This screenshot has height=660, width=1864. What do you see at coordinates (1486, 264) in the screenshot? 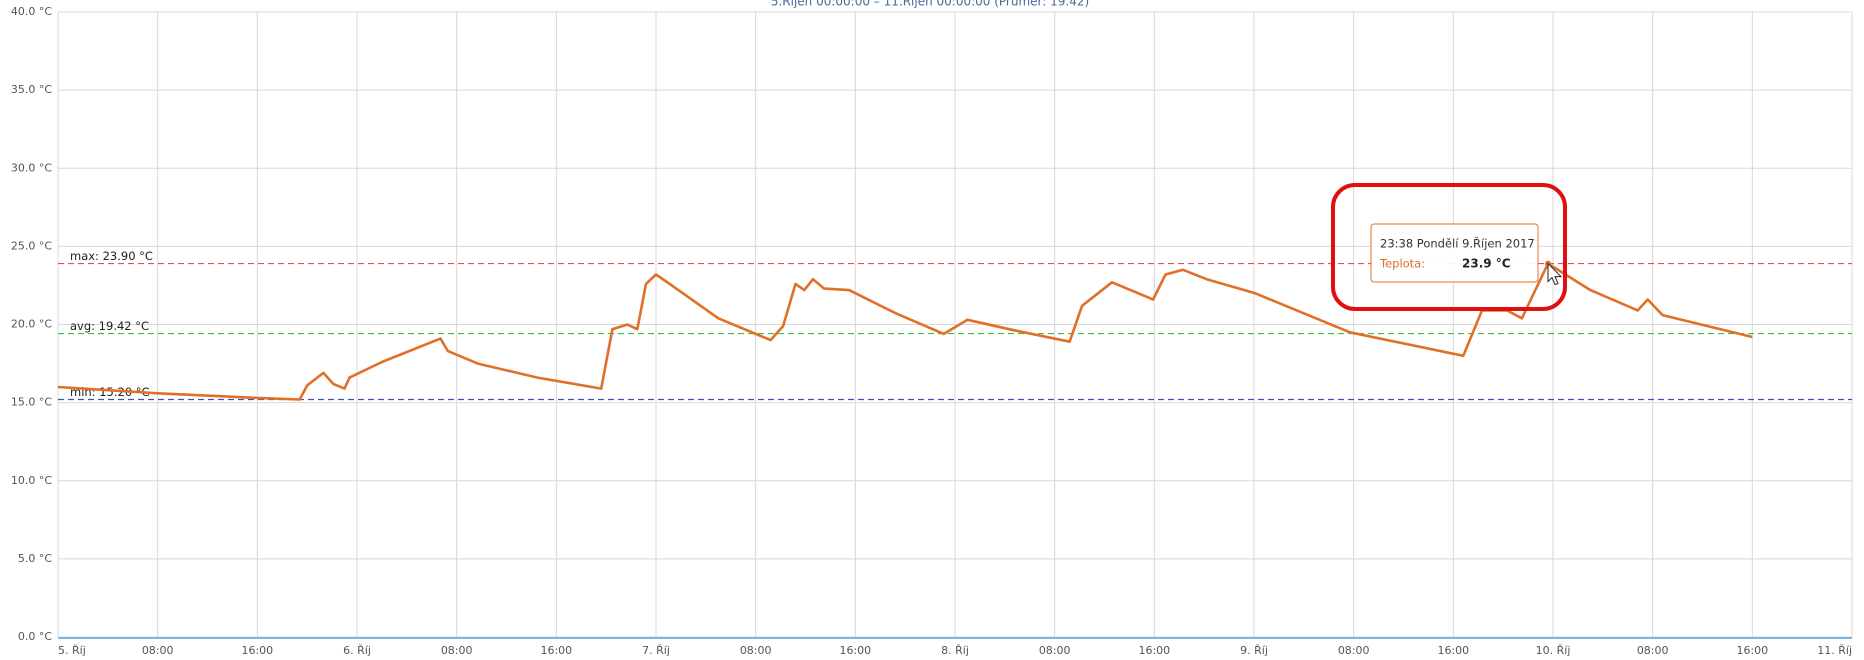
I see `tooltip-value: 23.9 °C` at bounding box center [1486, 264].